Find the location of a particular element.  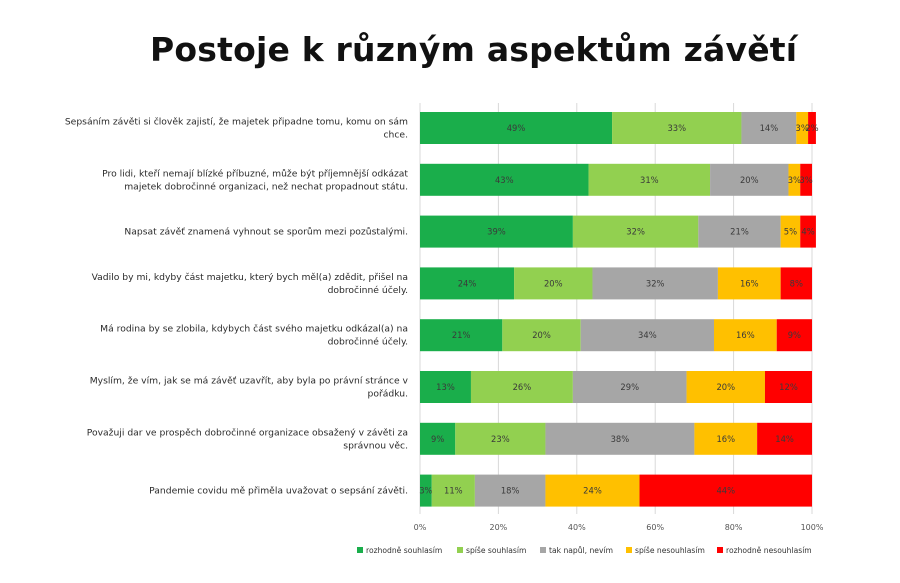

data-label: 49% is located at coordinates (516, 128).